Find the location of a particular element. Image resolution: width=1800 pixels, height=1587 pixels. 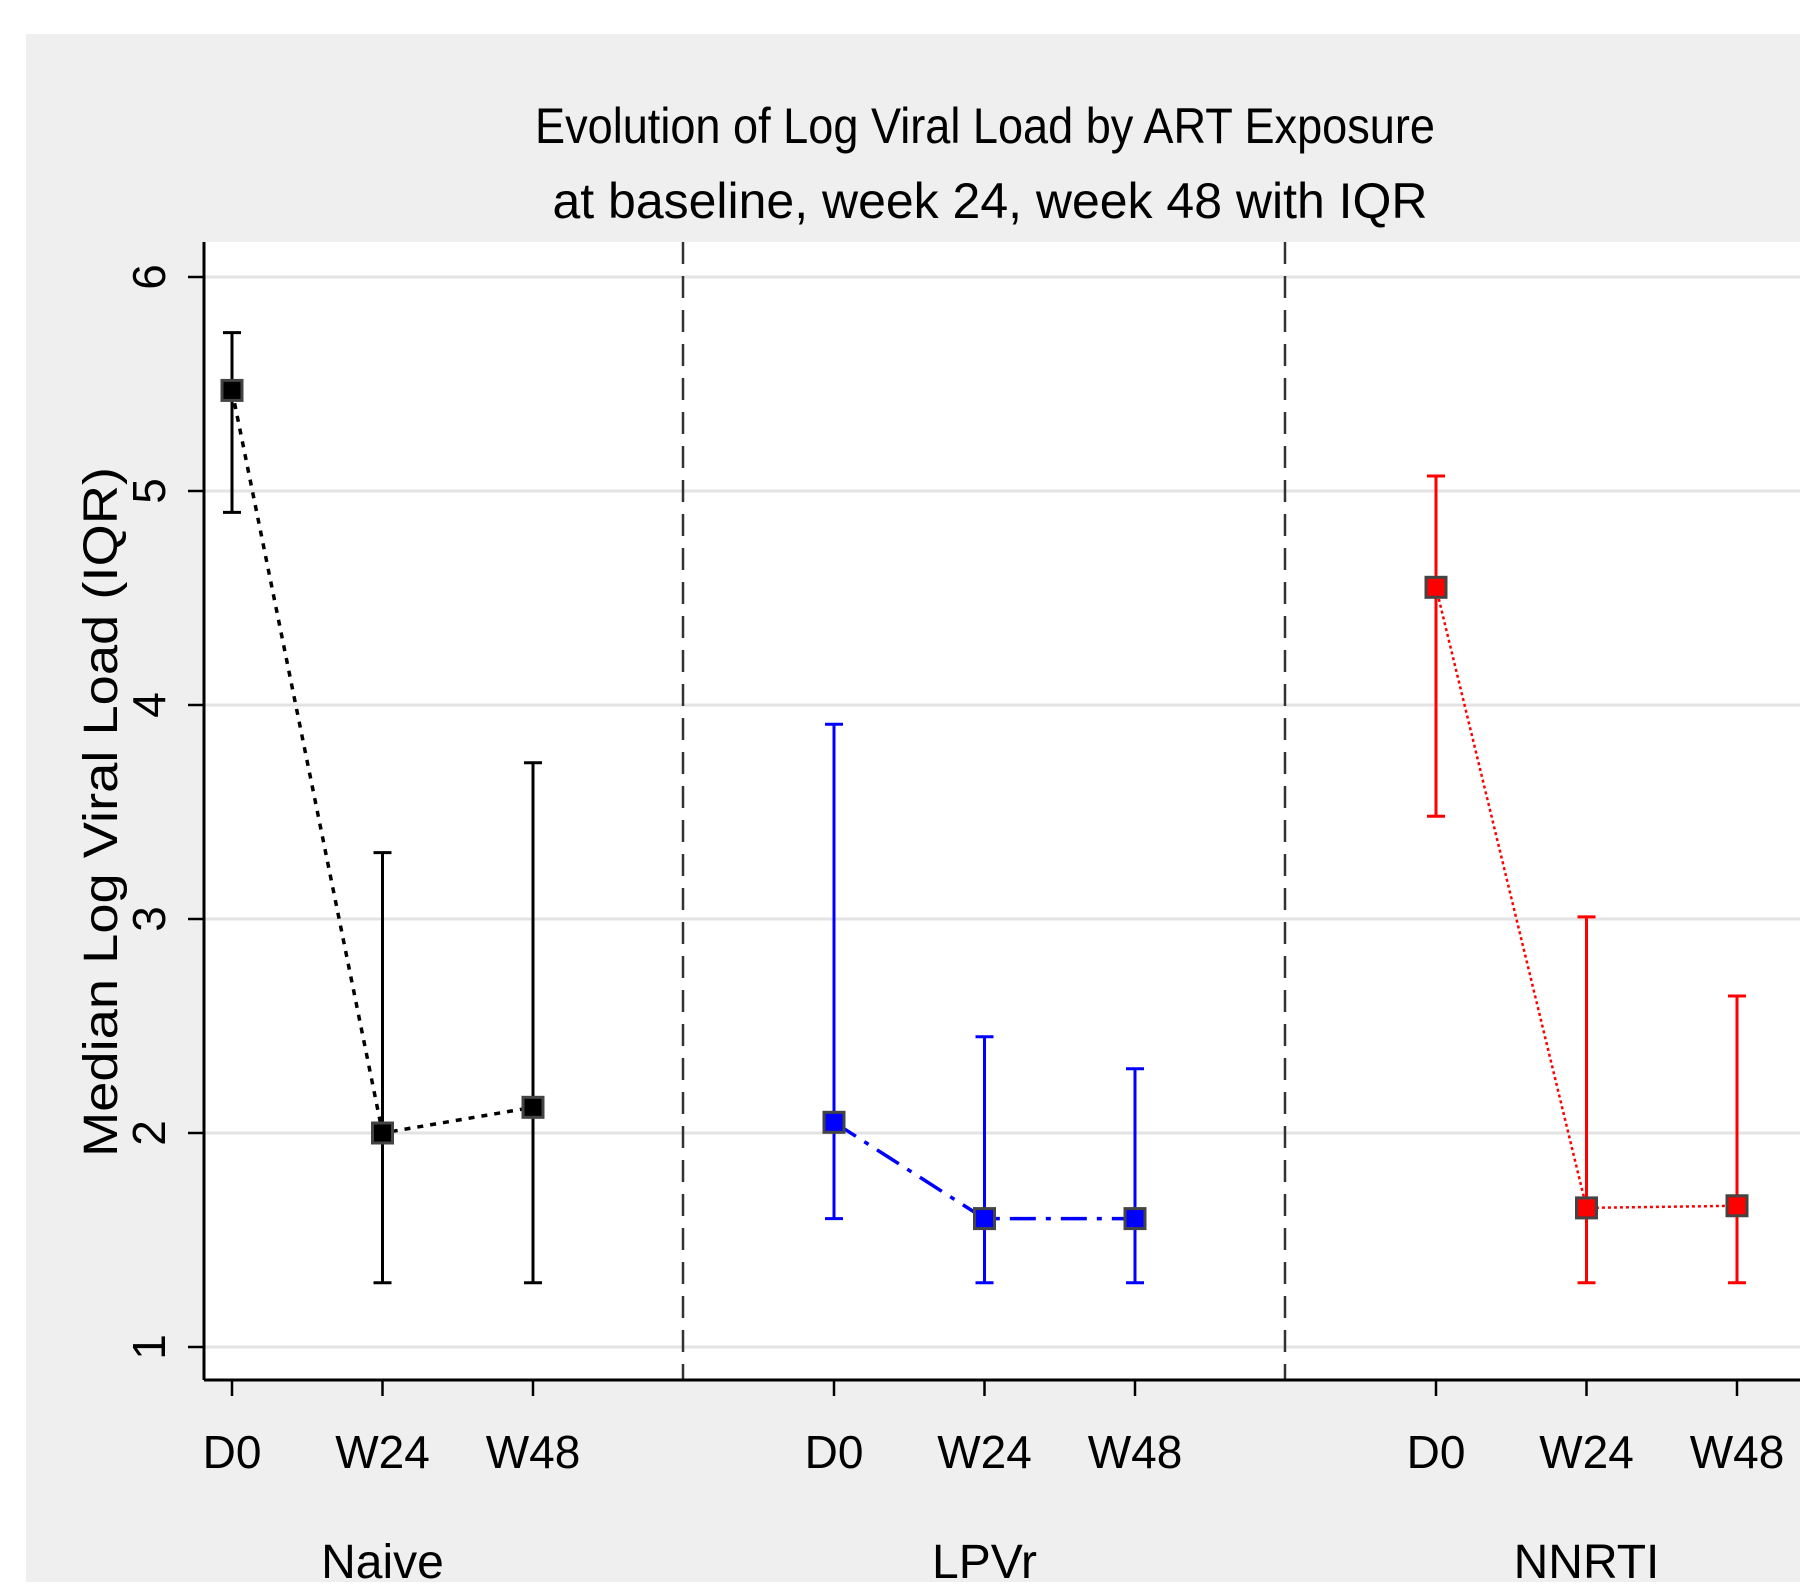

y-tick-label: 1 is located at coordinates (149, 1347).